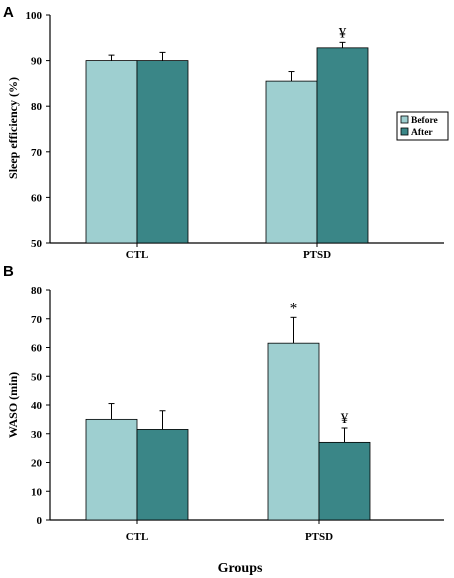 The width and height of the screenshot is (454, 578). What do you see at coordinates (404, 131) in the screenshot?
I see `legend-swatch-after` at bounding box center [404, 131].